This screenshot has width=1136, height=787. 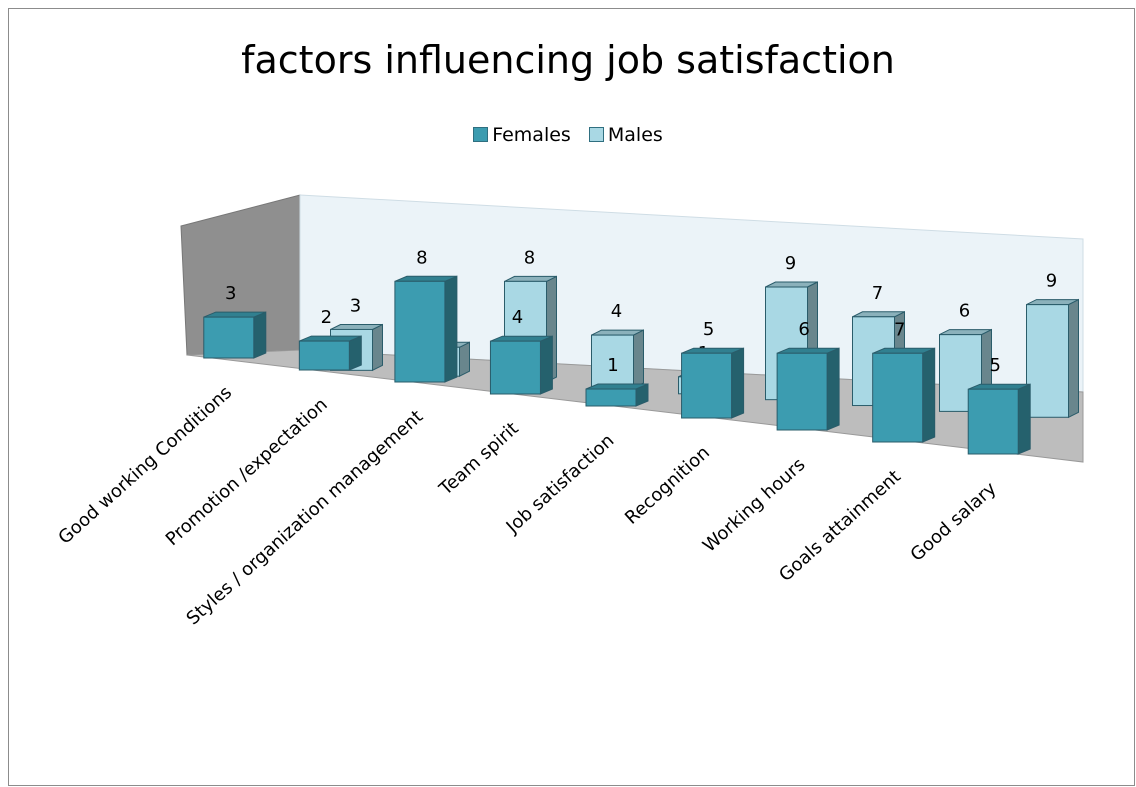 I want to click on data-label-females-styles-organization-management: 8, so click(x=421, y=257).